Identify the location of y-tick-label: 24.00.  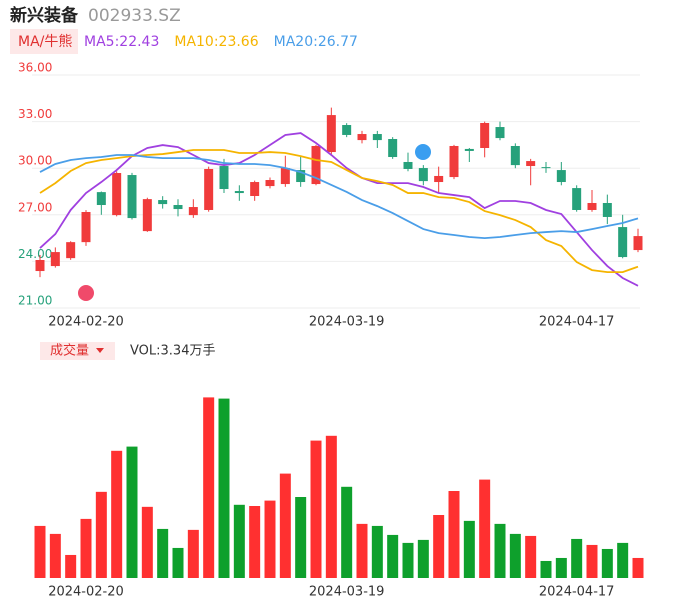
(35, 254).